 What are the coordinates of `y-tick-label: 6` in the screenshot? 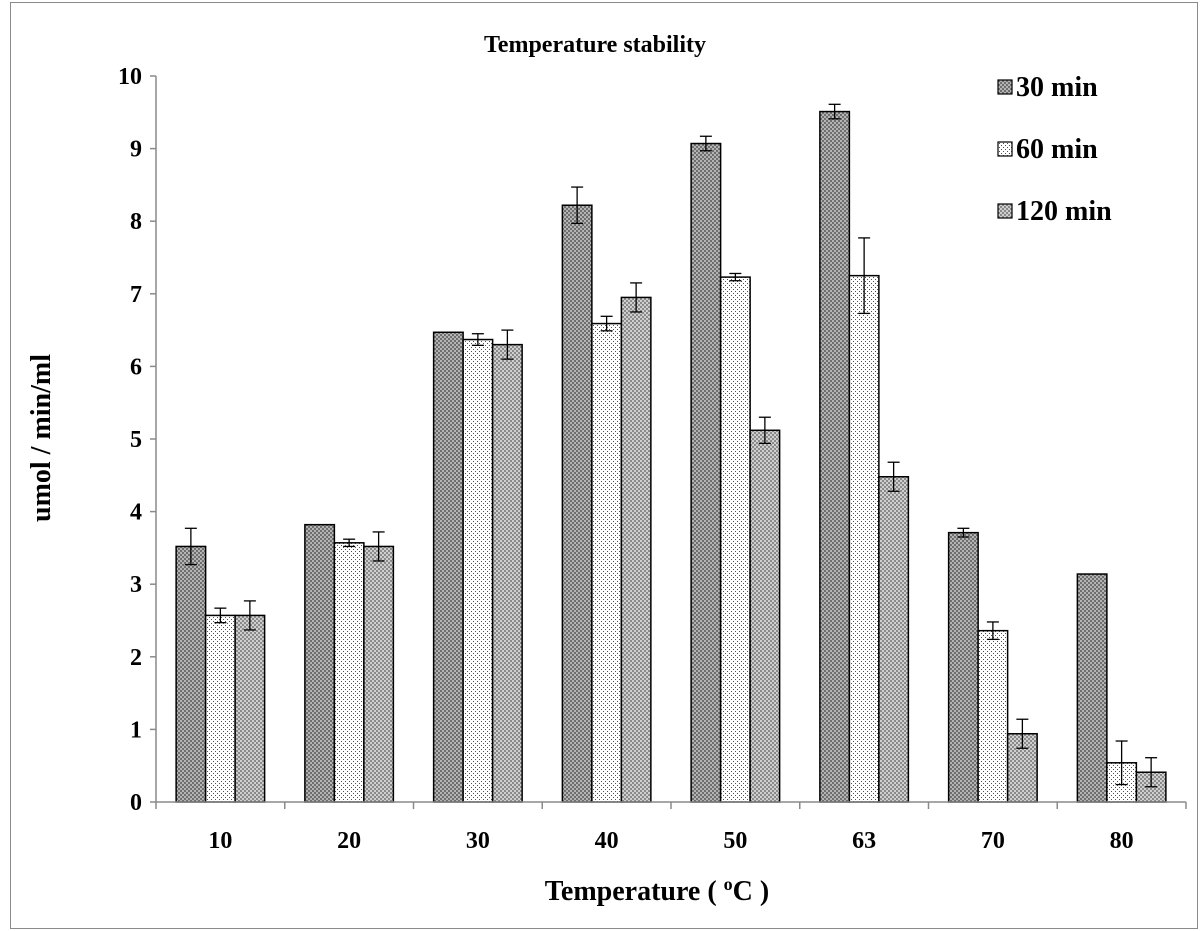 It's located at (136, 367).